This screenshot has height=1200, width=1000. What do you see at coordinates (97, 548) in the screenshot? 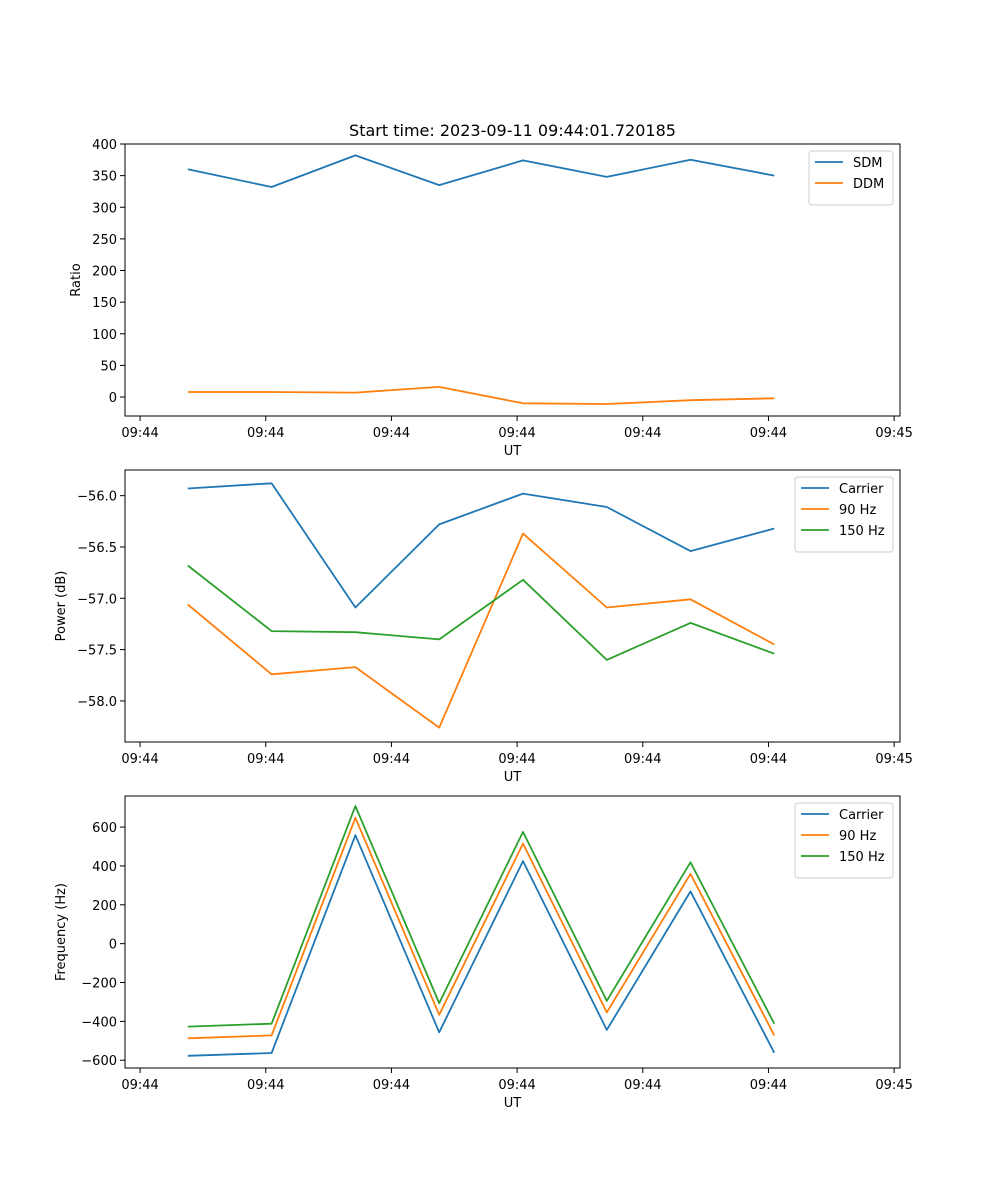
I see `y-tick-label: −56.5` at bounding box center [97, 548].